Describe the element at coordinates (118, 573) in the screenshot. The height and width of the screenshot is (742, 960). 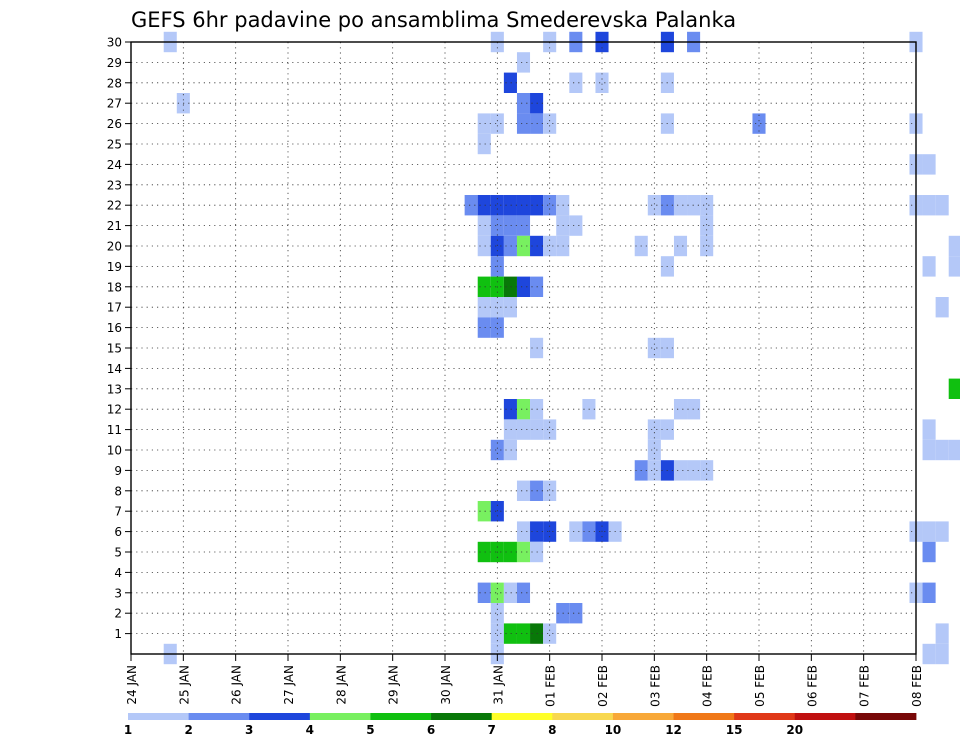
I see `y-tick-label: 4` at that location.